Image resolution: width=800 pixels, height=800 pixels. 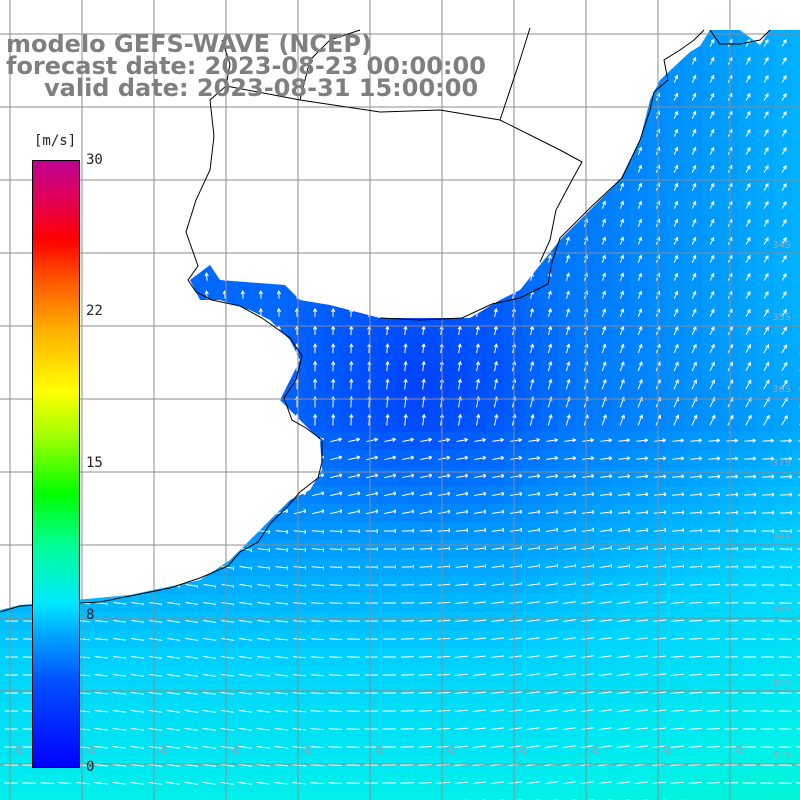 I want to click on colorbar-tick-8: 8, so click(x=90, y=615).